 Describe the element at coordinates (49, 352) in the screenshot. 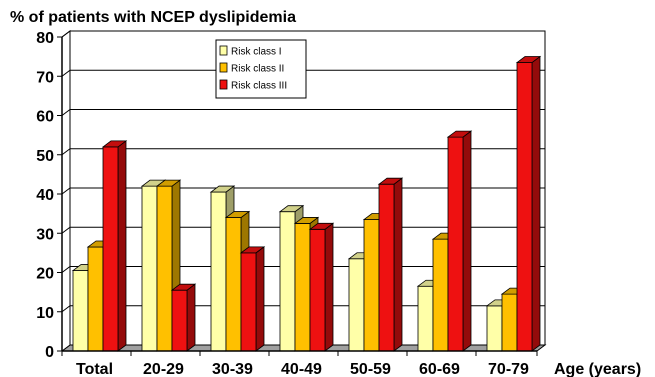

I see `y-tick-label: 0` at that location.